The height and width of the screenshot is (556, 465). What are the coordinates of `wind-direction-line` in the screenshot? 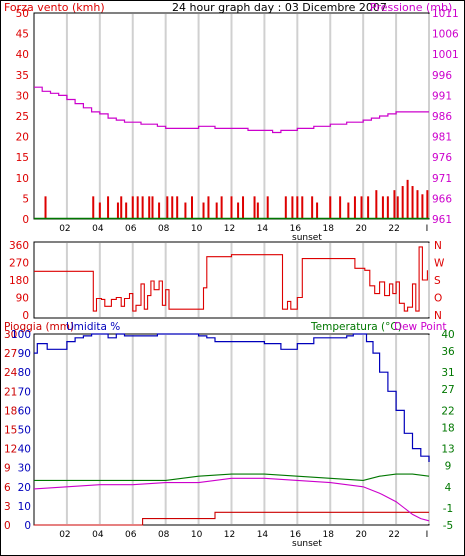 It's located at (231, 279).